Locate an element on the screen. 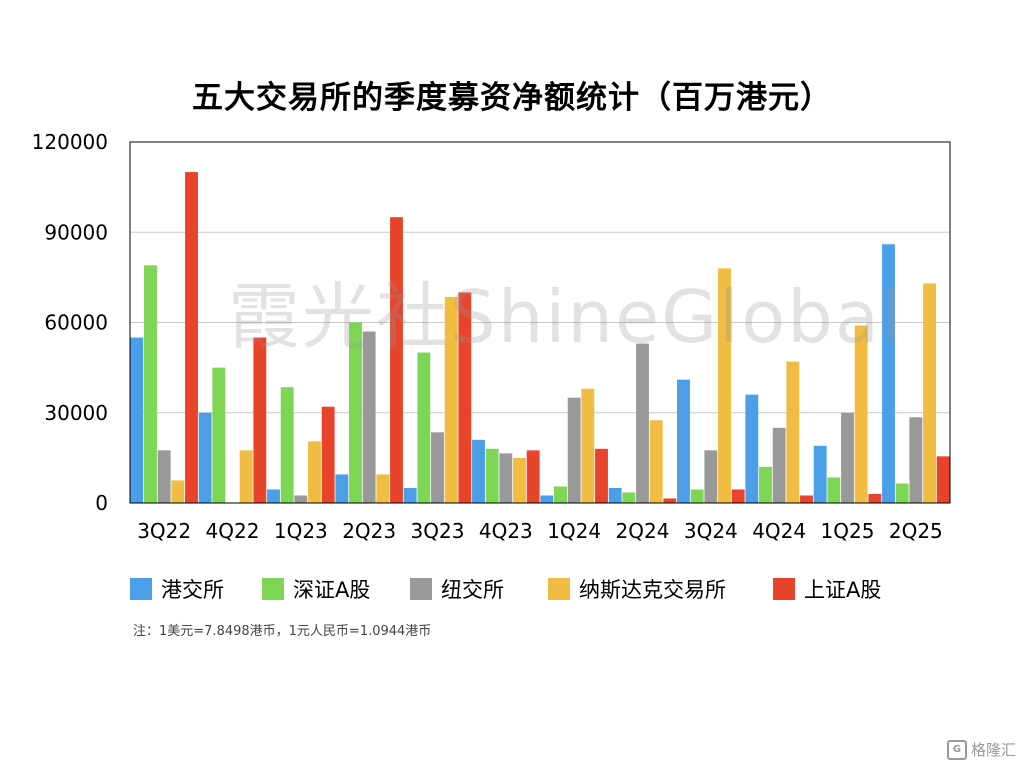  legend-item: 上证A股 is located at coordinates (827, 589).